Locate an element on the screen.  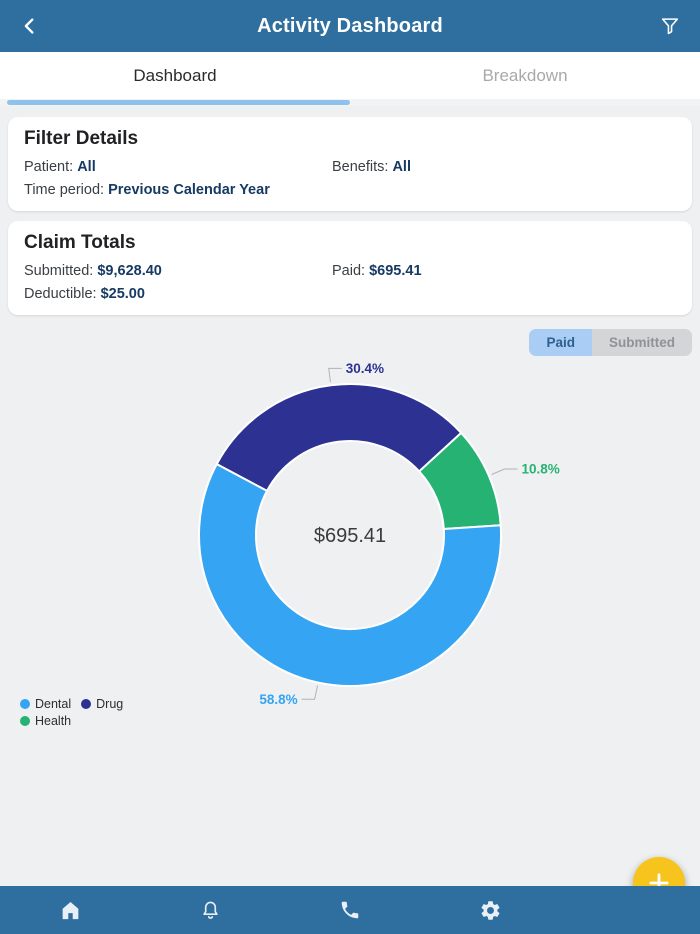
field-benefits: Benefits: All is located at coordinates (371, 167).